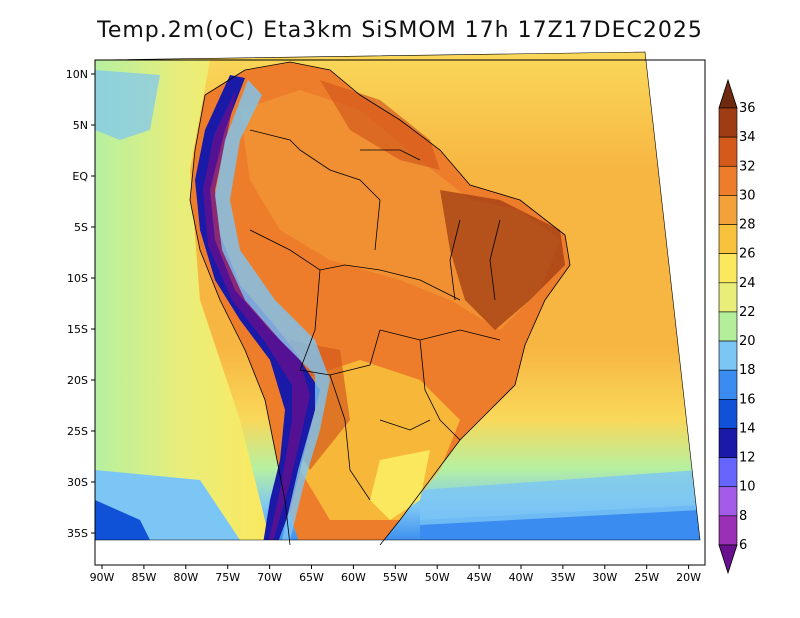 This screenshot has height=618, width=800. What do you see at coordinates (353, 577) in the screenshot?
I see `lon-tick-label: 60W` at bounding box center [353, 577].